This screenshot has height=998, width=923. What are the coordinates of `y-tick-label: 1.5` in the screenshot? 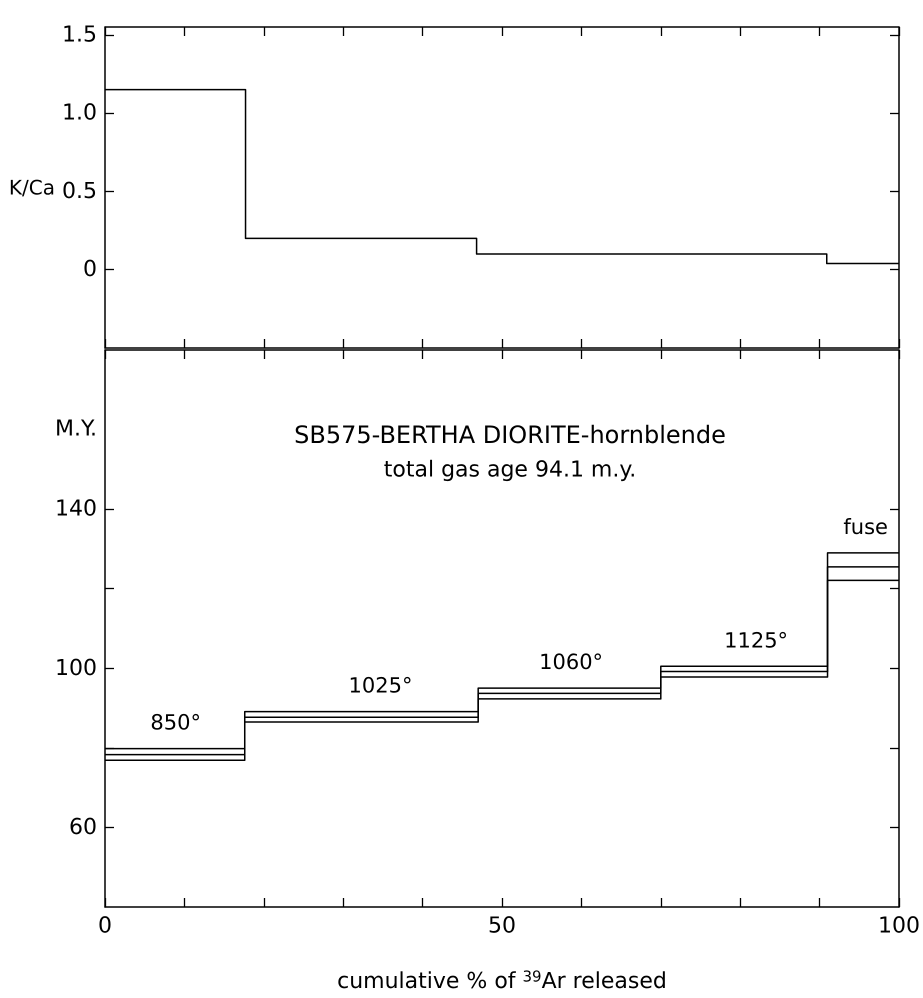 It's located at (79, 35).